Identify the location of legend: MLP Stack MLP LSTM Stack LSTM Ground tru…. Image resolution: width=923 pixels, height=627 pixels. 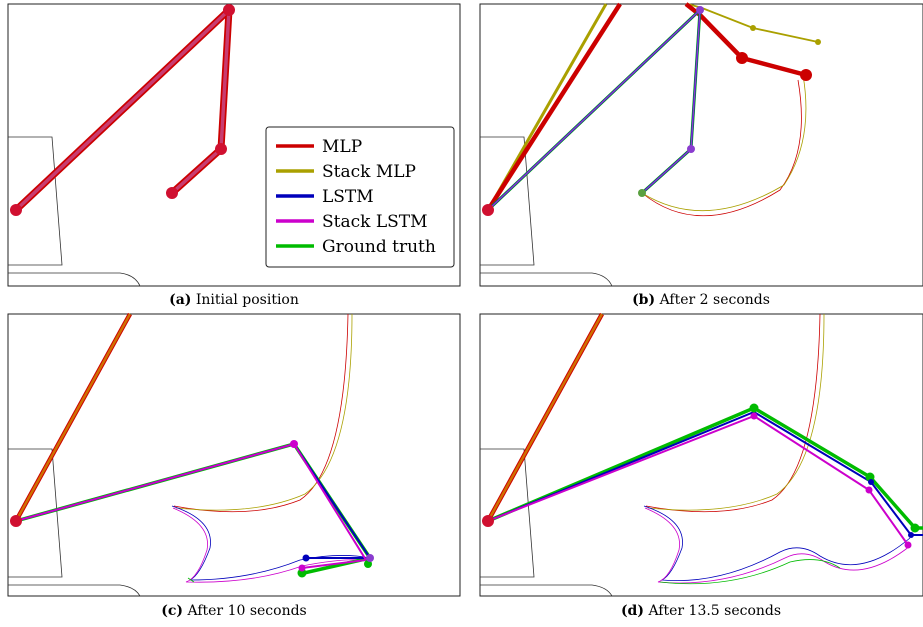
(360, 197).